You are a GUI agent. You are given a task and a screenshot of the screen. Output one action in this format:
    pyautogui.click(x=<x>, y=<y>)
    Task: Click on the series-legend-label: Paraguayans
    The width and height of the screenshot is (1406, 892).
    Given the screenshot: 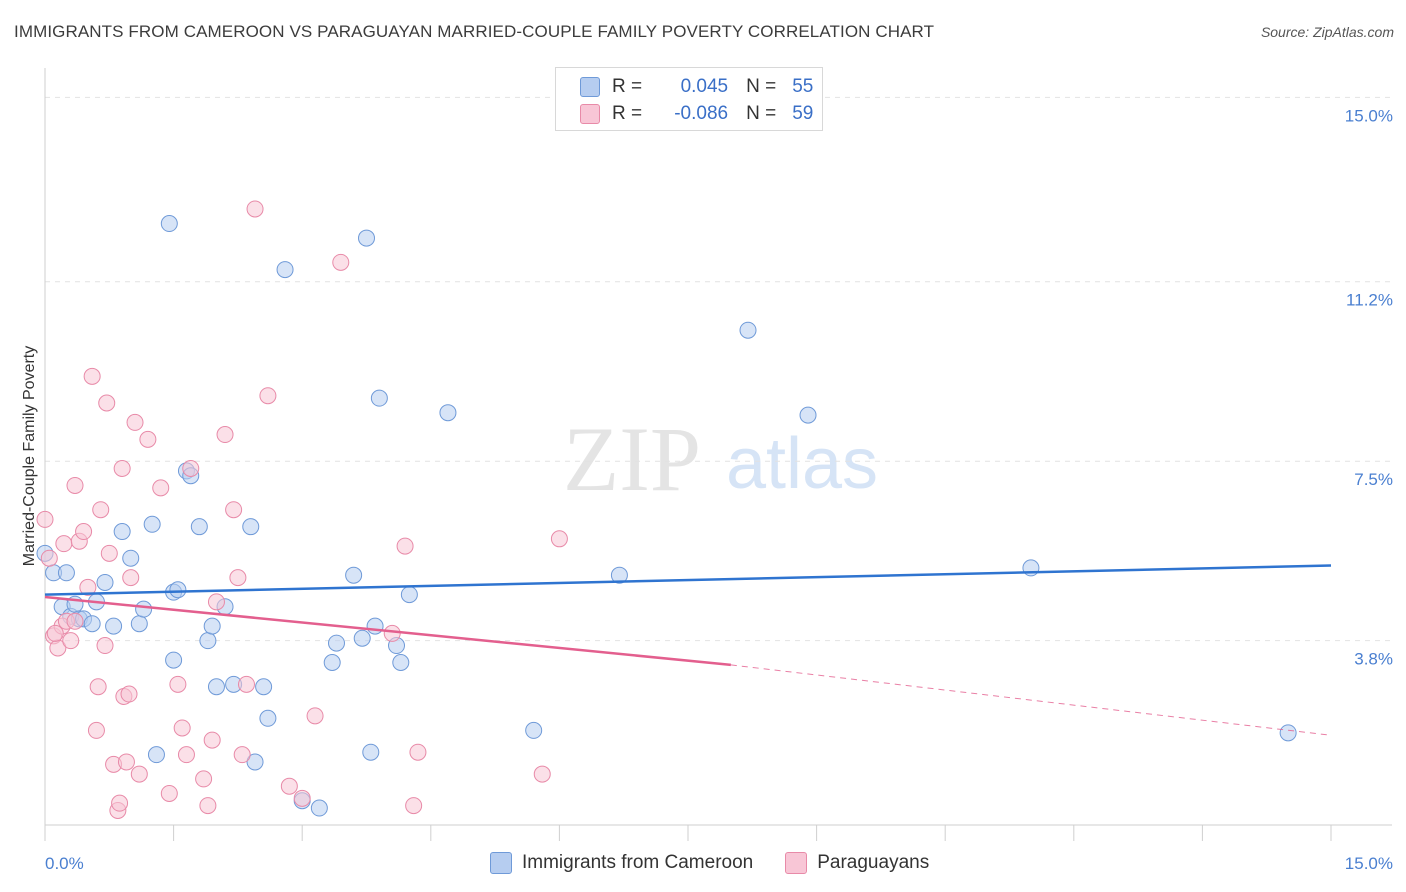 What is the action you would take?
    pyautogui.click(x=873, y=862)
    